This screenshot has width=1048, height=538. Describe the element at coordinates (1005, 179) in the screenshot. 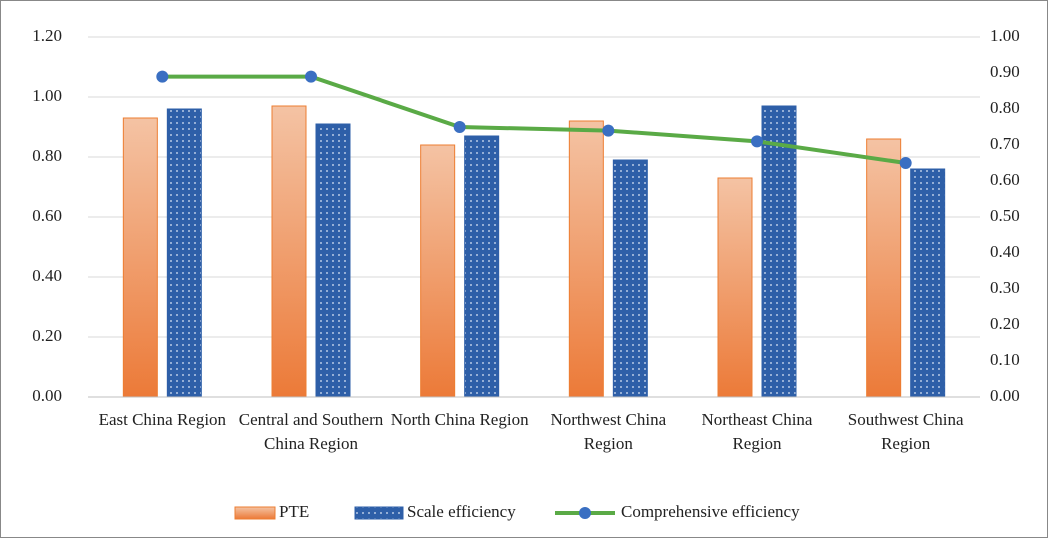

I see `y2-tick-label: 0.60` at that location.